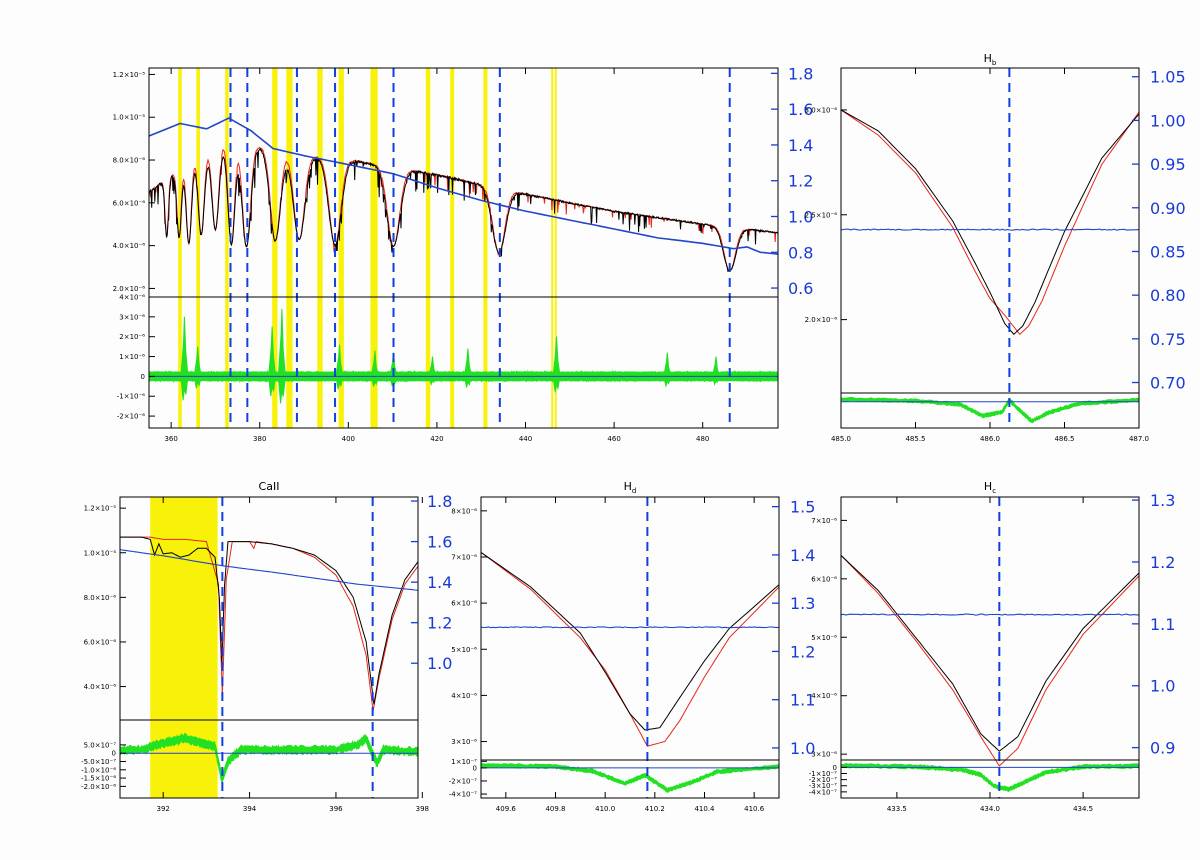 This screenshot has width=1200, height=860. What do you see at coordinates (98, 787) in the screenshot?
I see `y-tick-label: -2.0×10⁻⁶` at bounding box center [98, 787].